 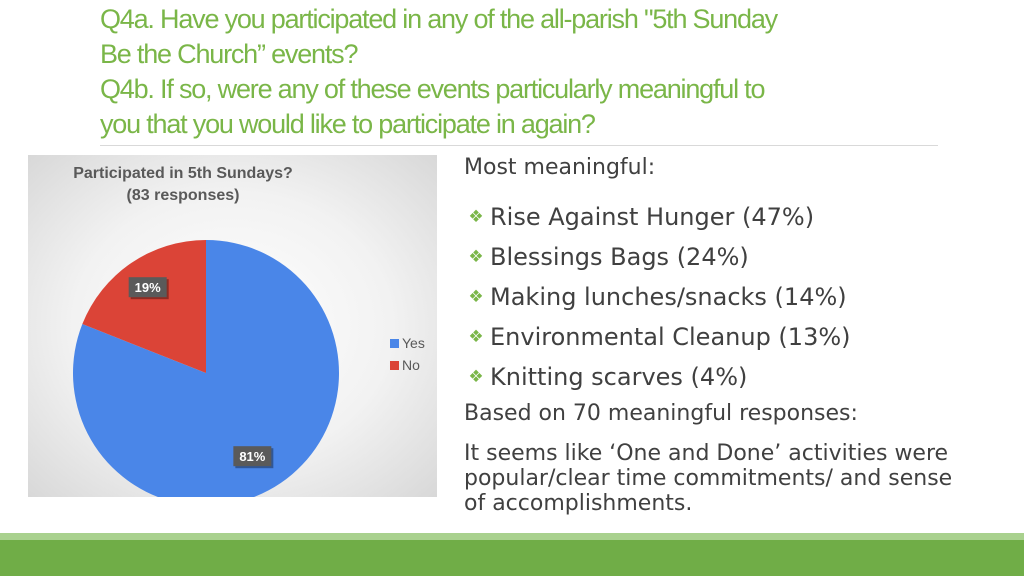 I want to click on data-label-no: 19%, so click(x=148, y=288).